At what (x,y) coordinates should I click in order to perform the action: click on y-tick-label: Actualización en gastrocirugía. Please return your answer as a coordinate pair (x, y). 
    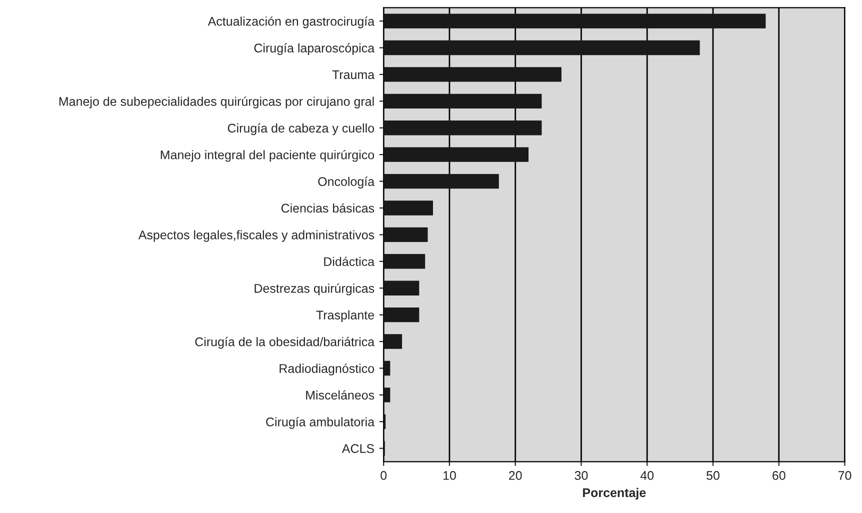
    Looking at the image, I should click on (291, 22).